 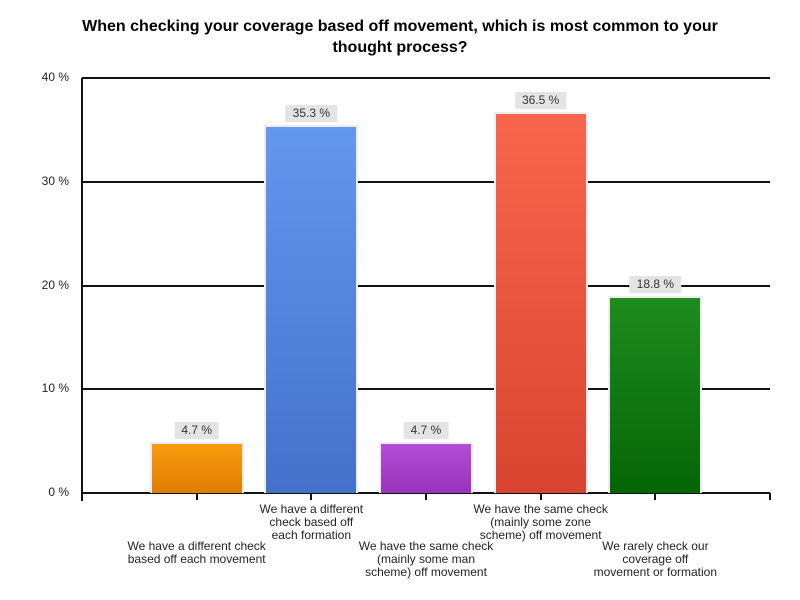 I want to click on x-category-label-line: based off each movement, so click(x=196, y=559).